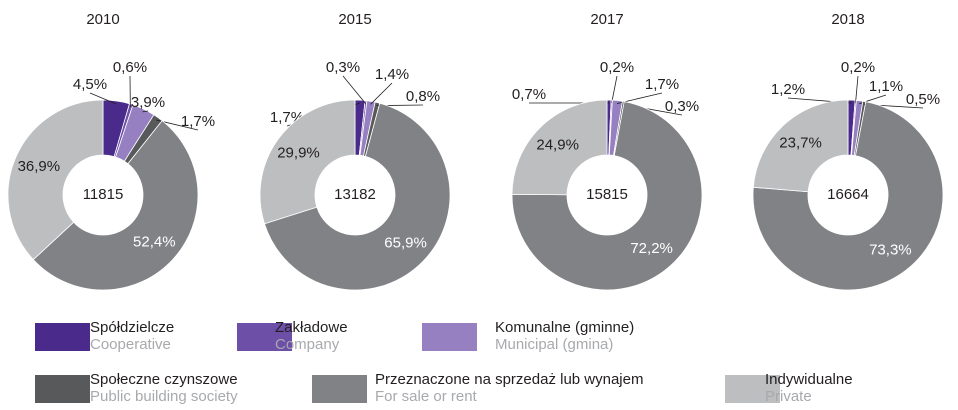  What do you see at coordinates (154, 242) in the screenshot?
I see `value-label: 52,4%` at bounding box center [154, 242].